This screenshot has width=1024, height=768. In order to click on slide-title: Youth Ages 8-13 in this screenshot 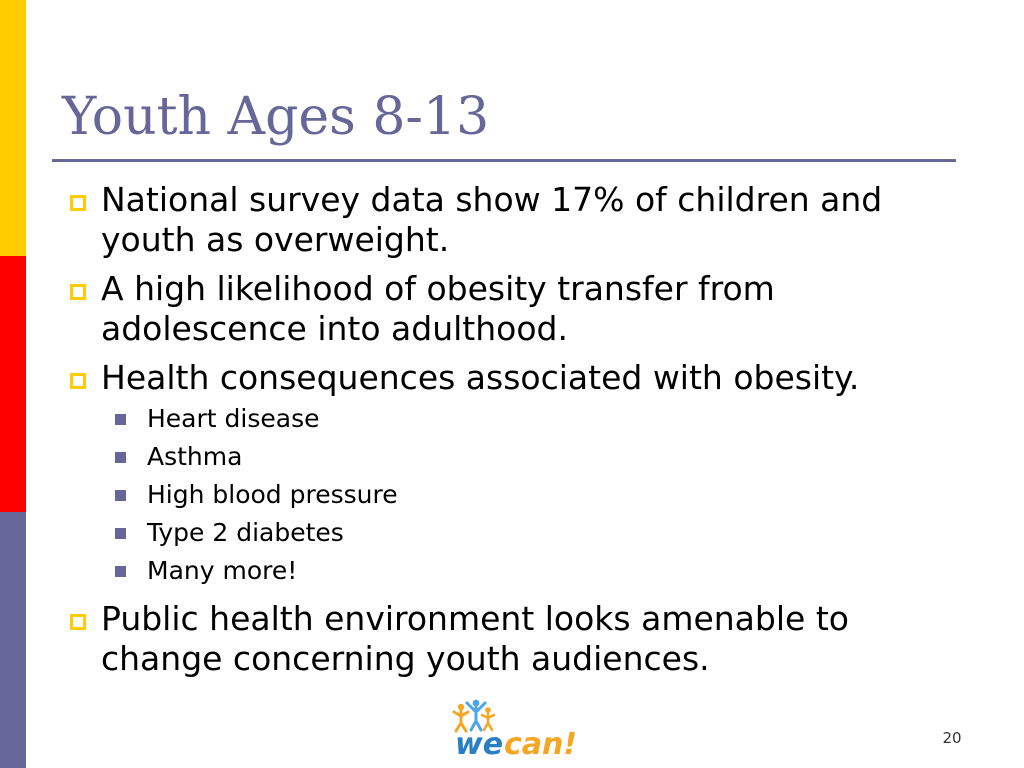, I will do `click(276, 117)`.